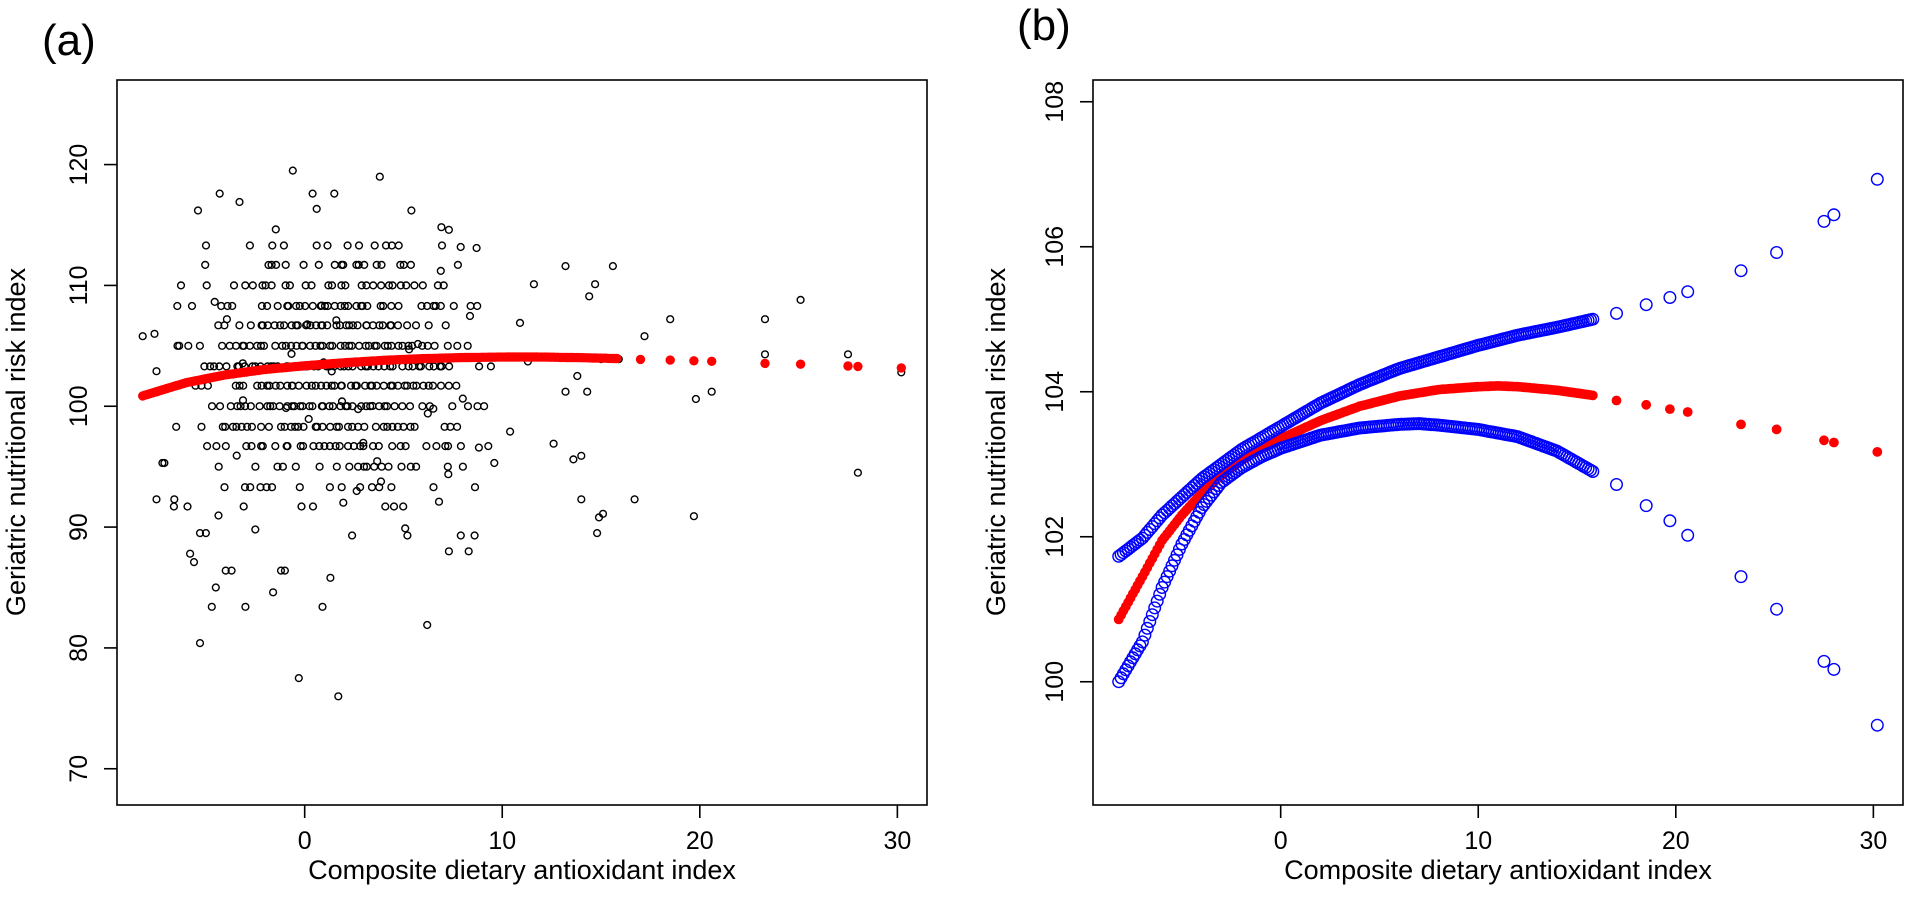 The height and width of the screenshot is (919, 1925). What do you see at coordinates (79, 285) in the screenshot?
I see `panel-a-y-tick-label: 110` at bounding box center [79, 285].